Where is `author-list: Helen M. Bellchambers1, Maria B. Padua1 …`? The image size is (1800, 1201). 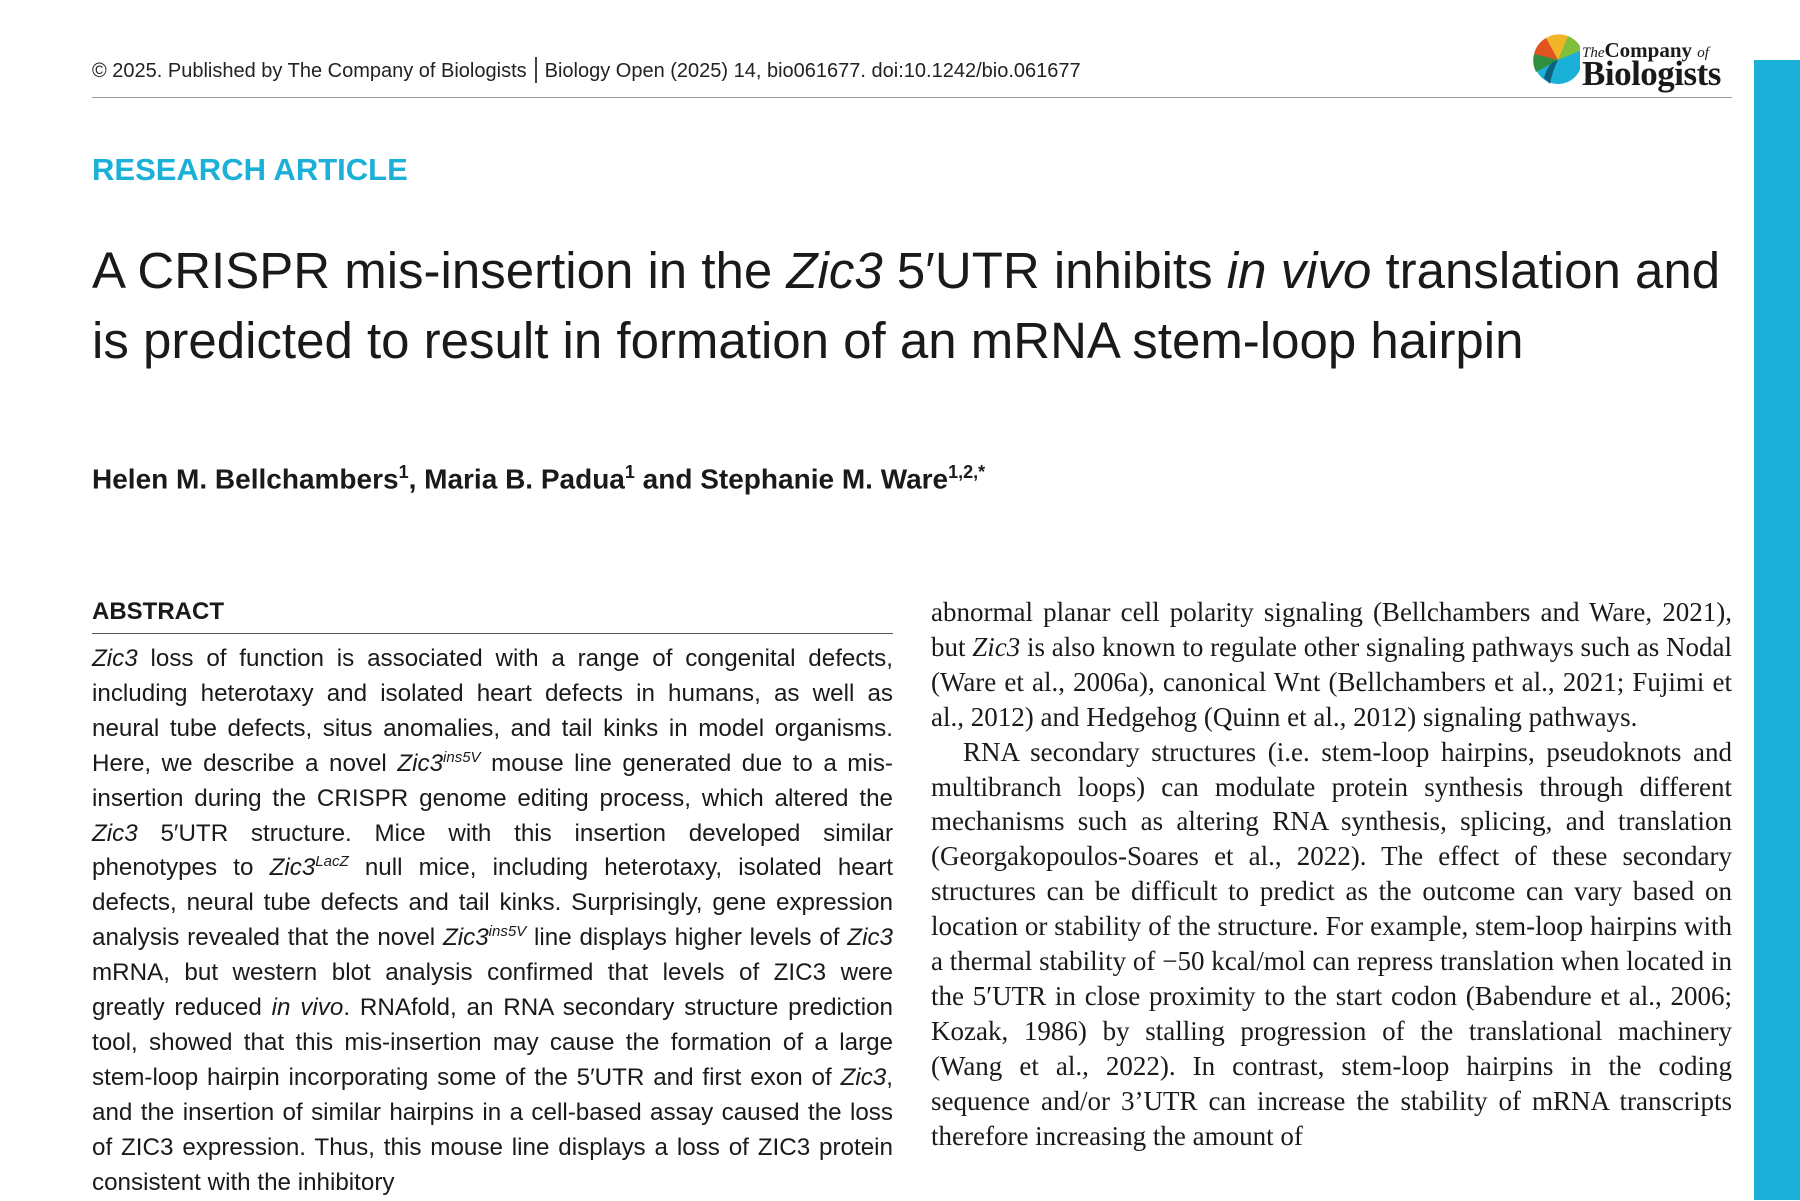 author-list: Helen M. Bellchambers1, Maria B. Padua1 … is located at coordinates (539, 478).